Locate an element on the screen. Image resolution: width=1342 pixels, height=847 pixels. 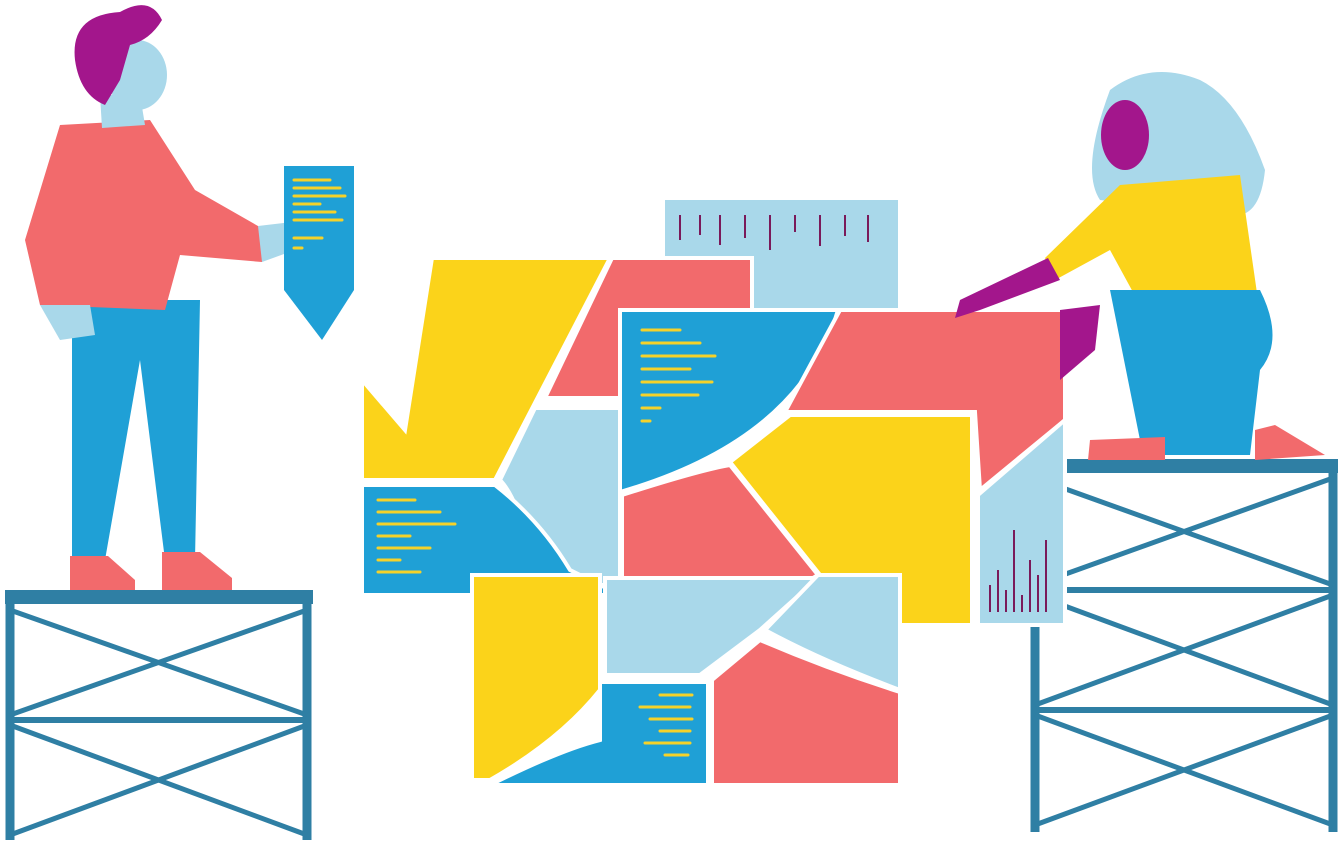
woman-shoe-right is located at coordinates (1290, 442).